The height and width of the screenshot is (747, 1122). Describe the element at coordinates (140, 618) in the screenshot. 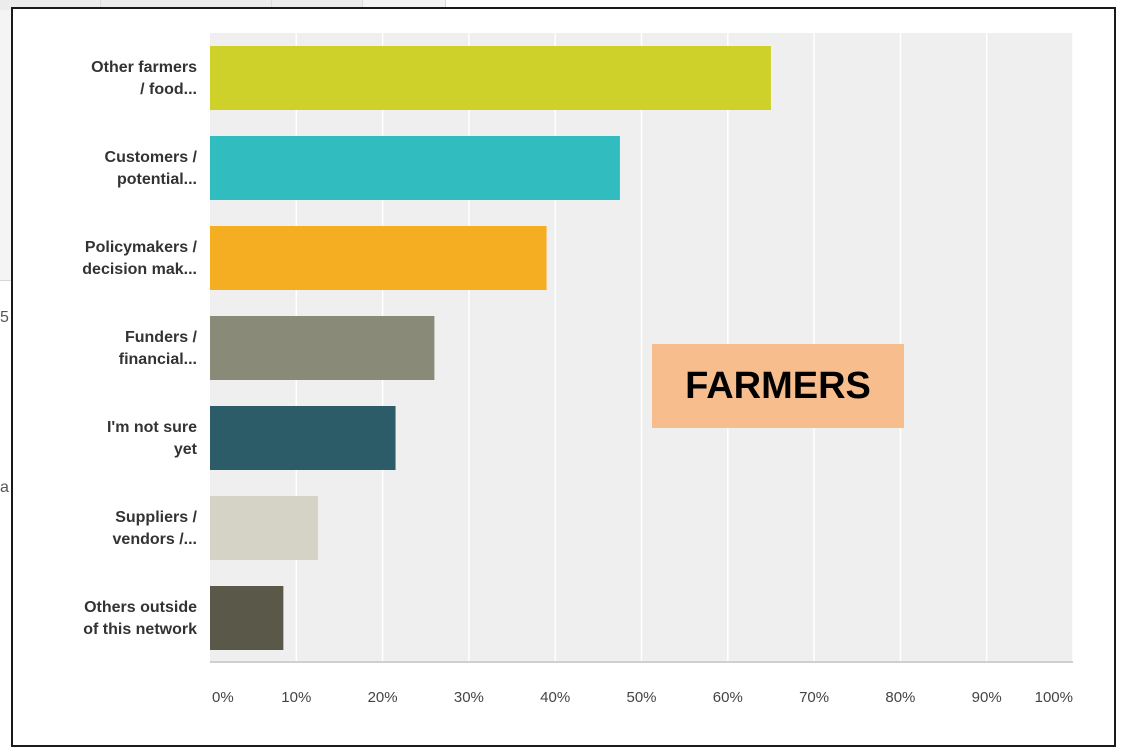

I see `category-label: Others outside of this network` at that location.